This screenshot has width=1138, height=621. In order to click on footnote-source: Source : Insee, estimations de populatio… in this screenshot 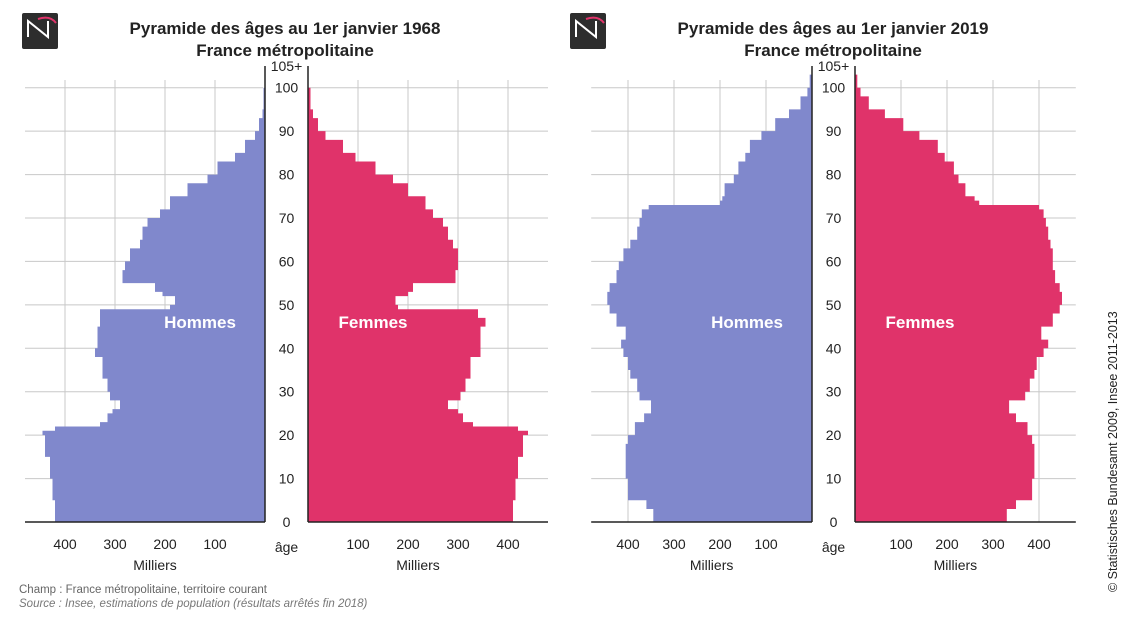, I will do `click(193, 604)`.